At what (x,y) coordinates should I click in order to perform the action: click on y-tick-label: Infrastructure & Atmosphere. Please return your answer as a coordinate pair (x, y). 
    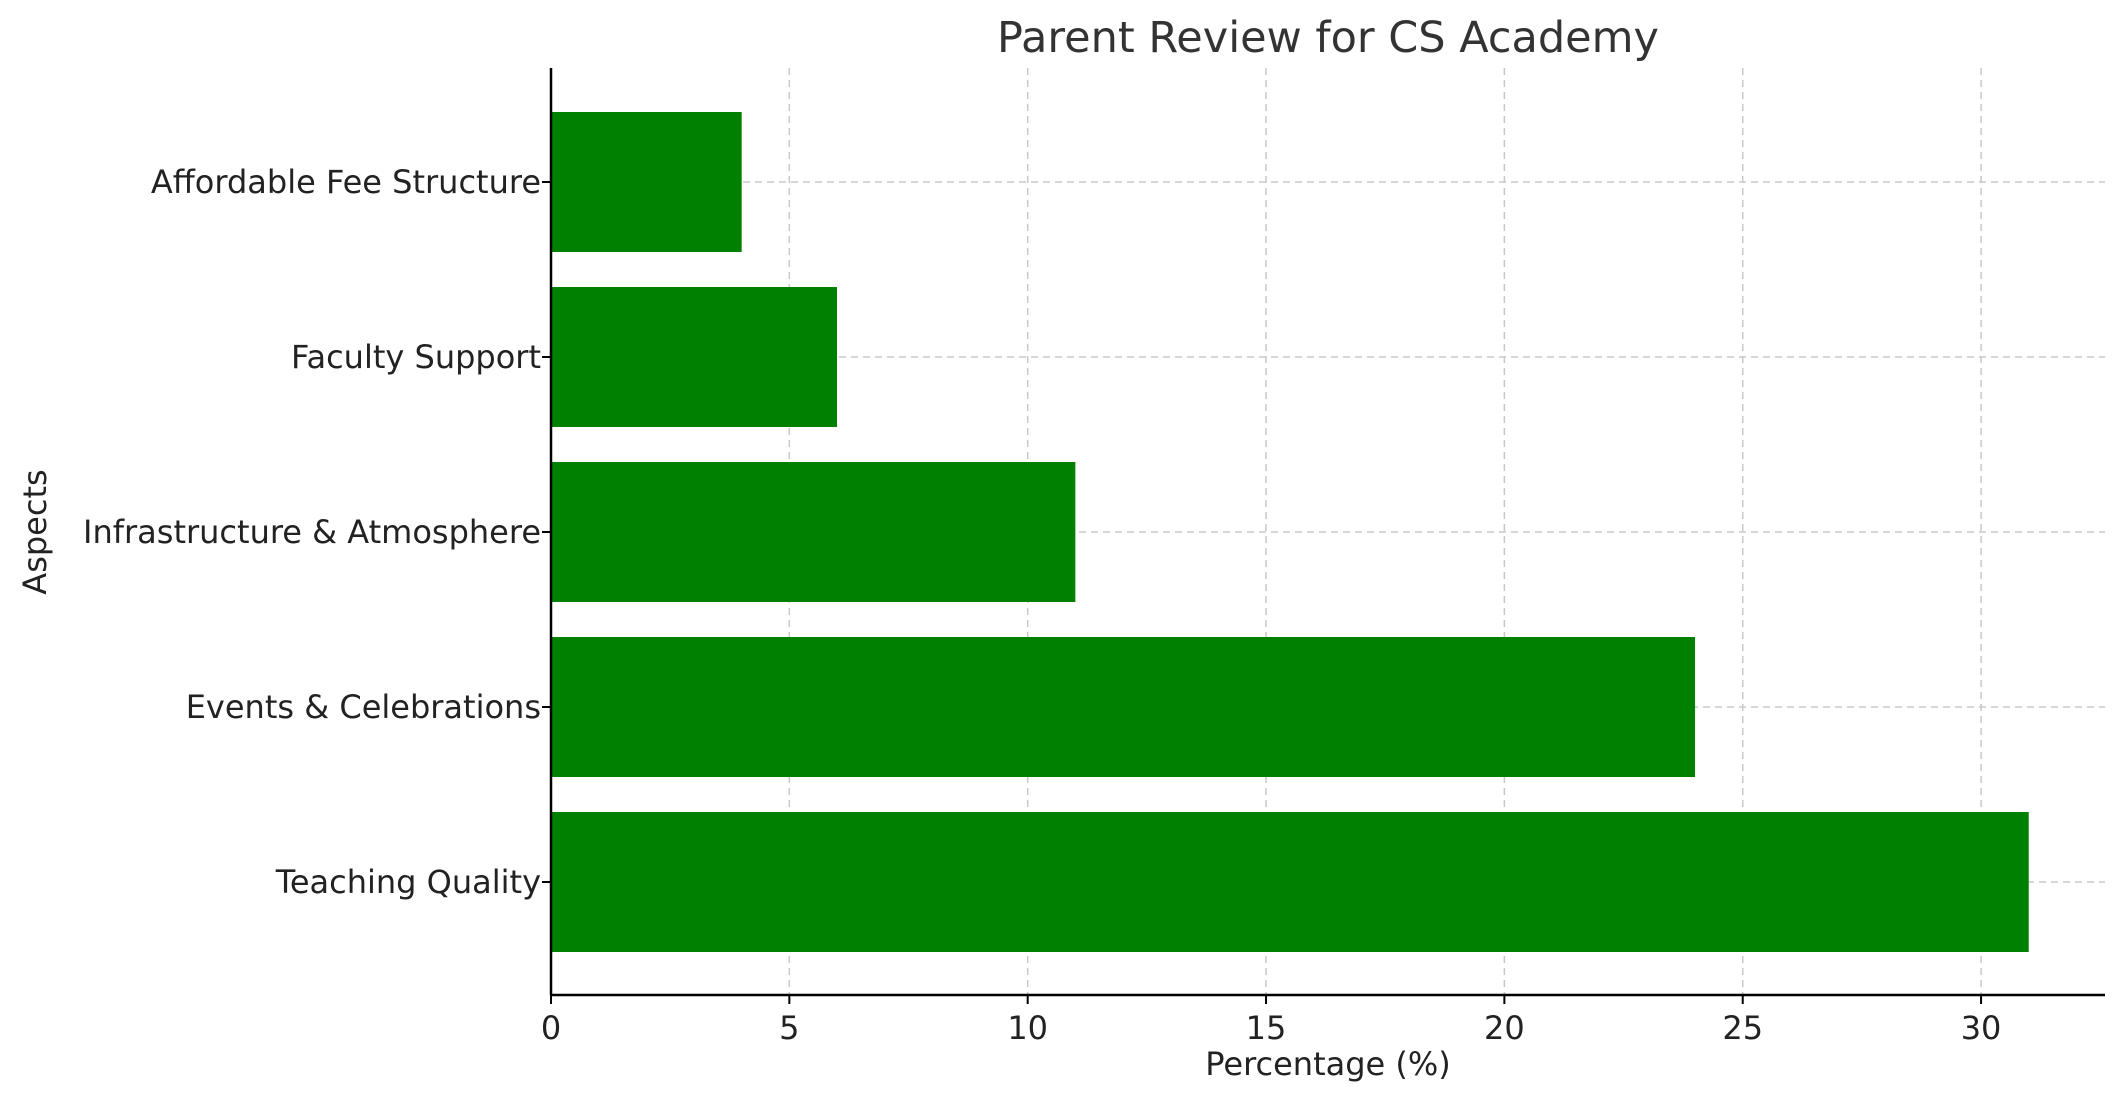
    Looking at the image, I should click on (312, 532).